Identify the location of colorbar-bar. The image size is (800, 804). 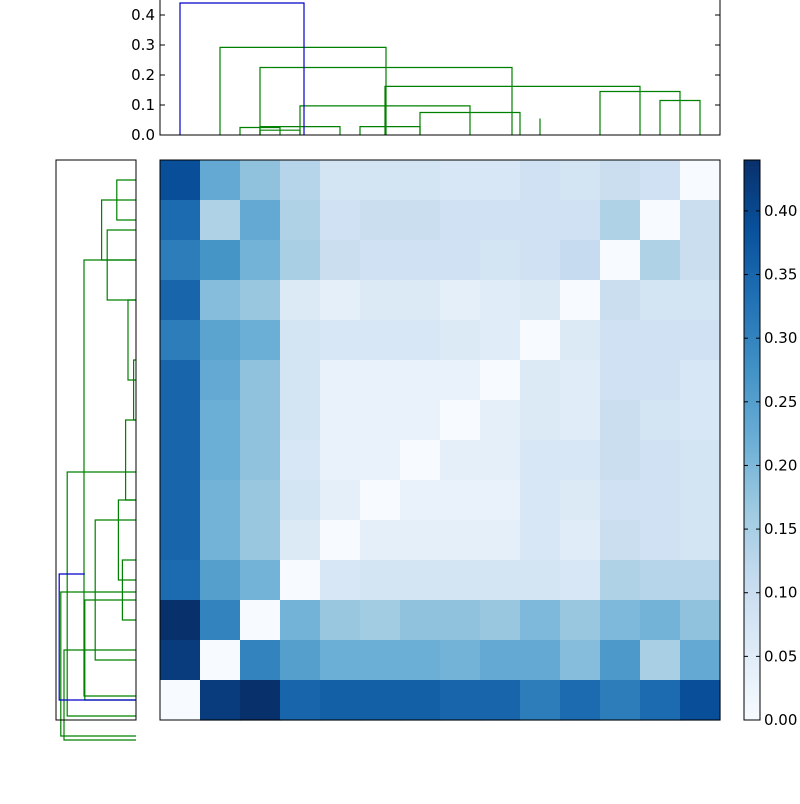
(752, 440).